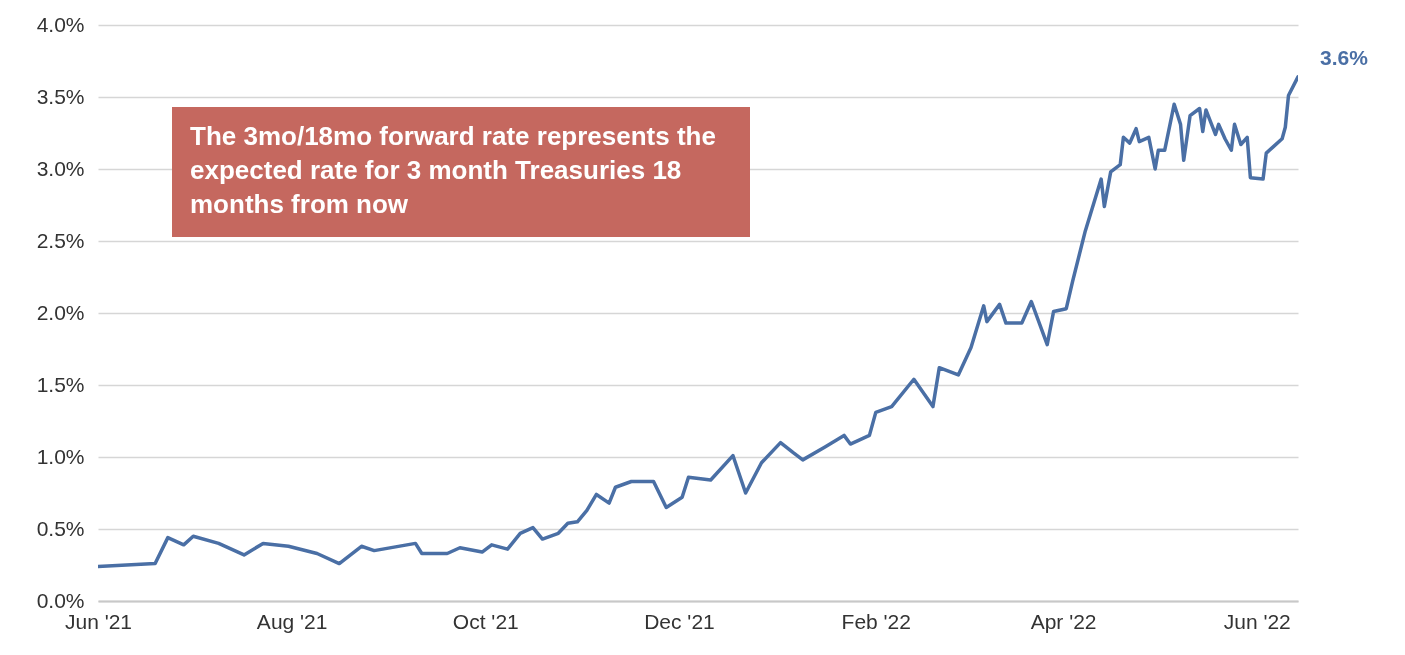  I want to click on y-tick-label: 3.0%, so click(60, 168).